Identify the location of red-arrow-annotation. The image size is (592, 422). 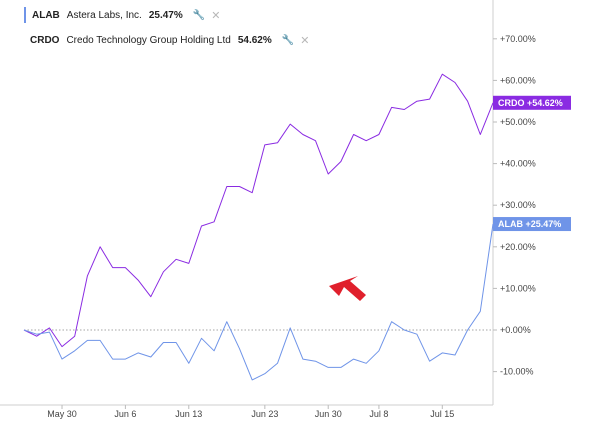
(347, 288).